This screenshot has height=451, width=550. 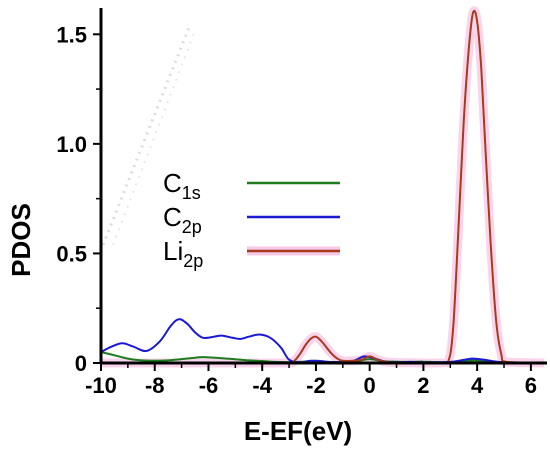 I want to click on x-tick-label: 2, so click(x=423, y=385).